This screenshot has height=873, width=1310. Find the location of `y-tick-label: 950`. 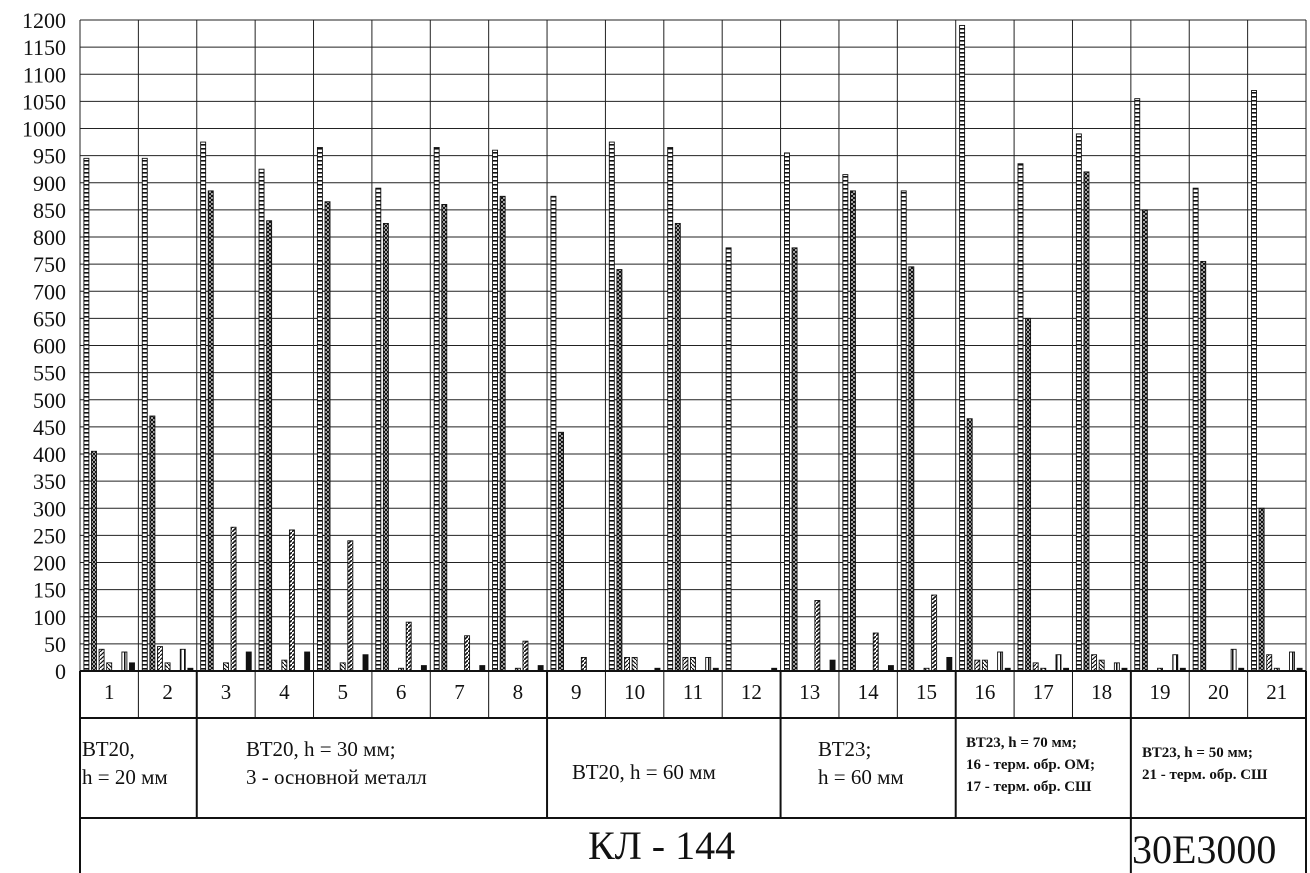

y-tick-label: 950 is located at coordinates (49, 156).